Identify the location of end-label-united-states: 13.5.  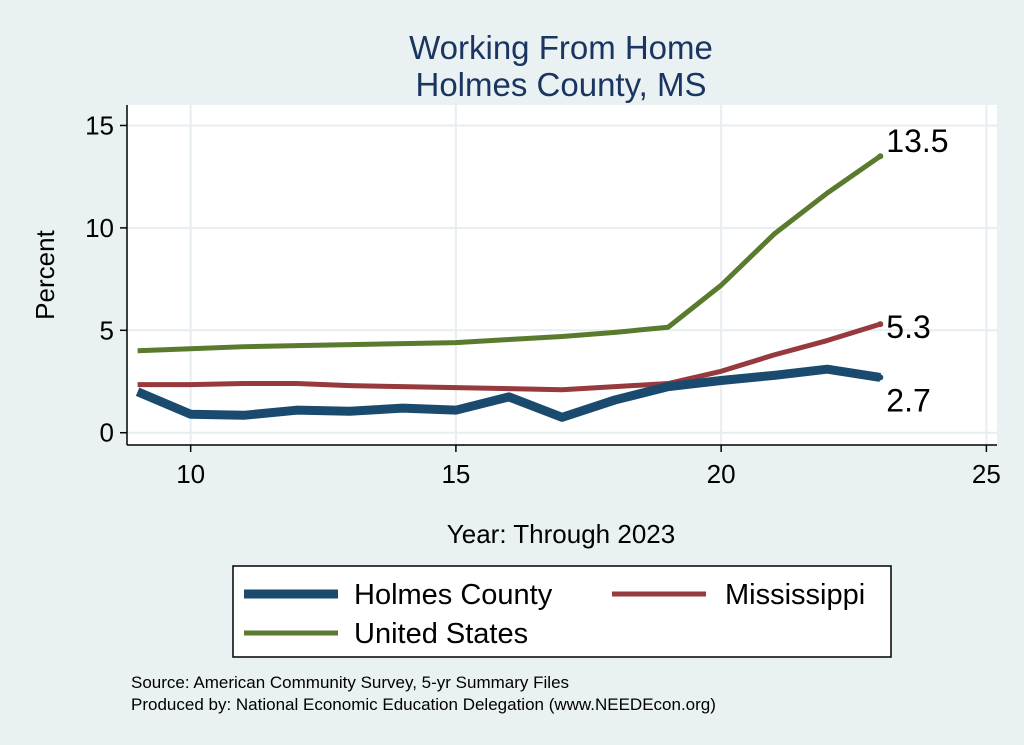
(917, 141).